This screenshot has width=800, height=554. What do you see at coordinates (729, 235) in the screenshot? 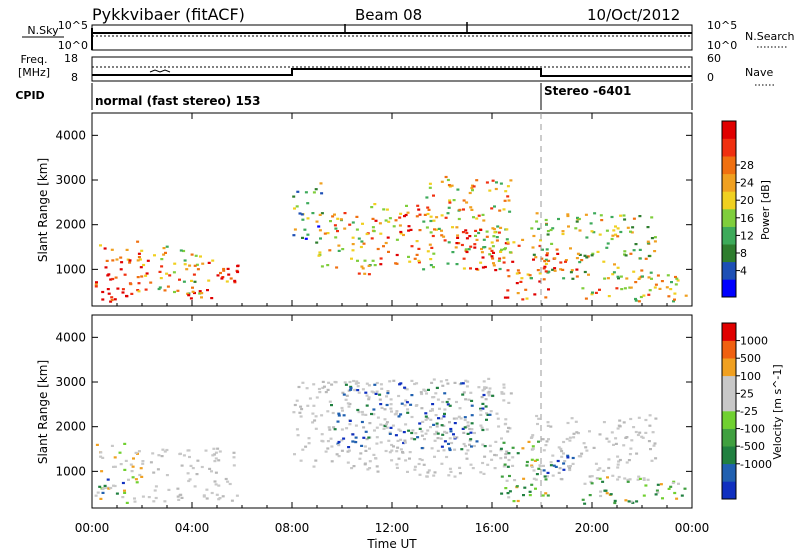
I see `colorbar-cell` at bounding box center [729, 235].